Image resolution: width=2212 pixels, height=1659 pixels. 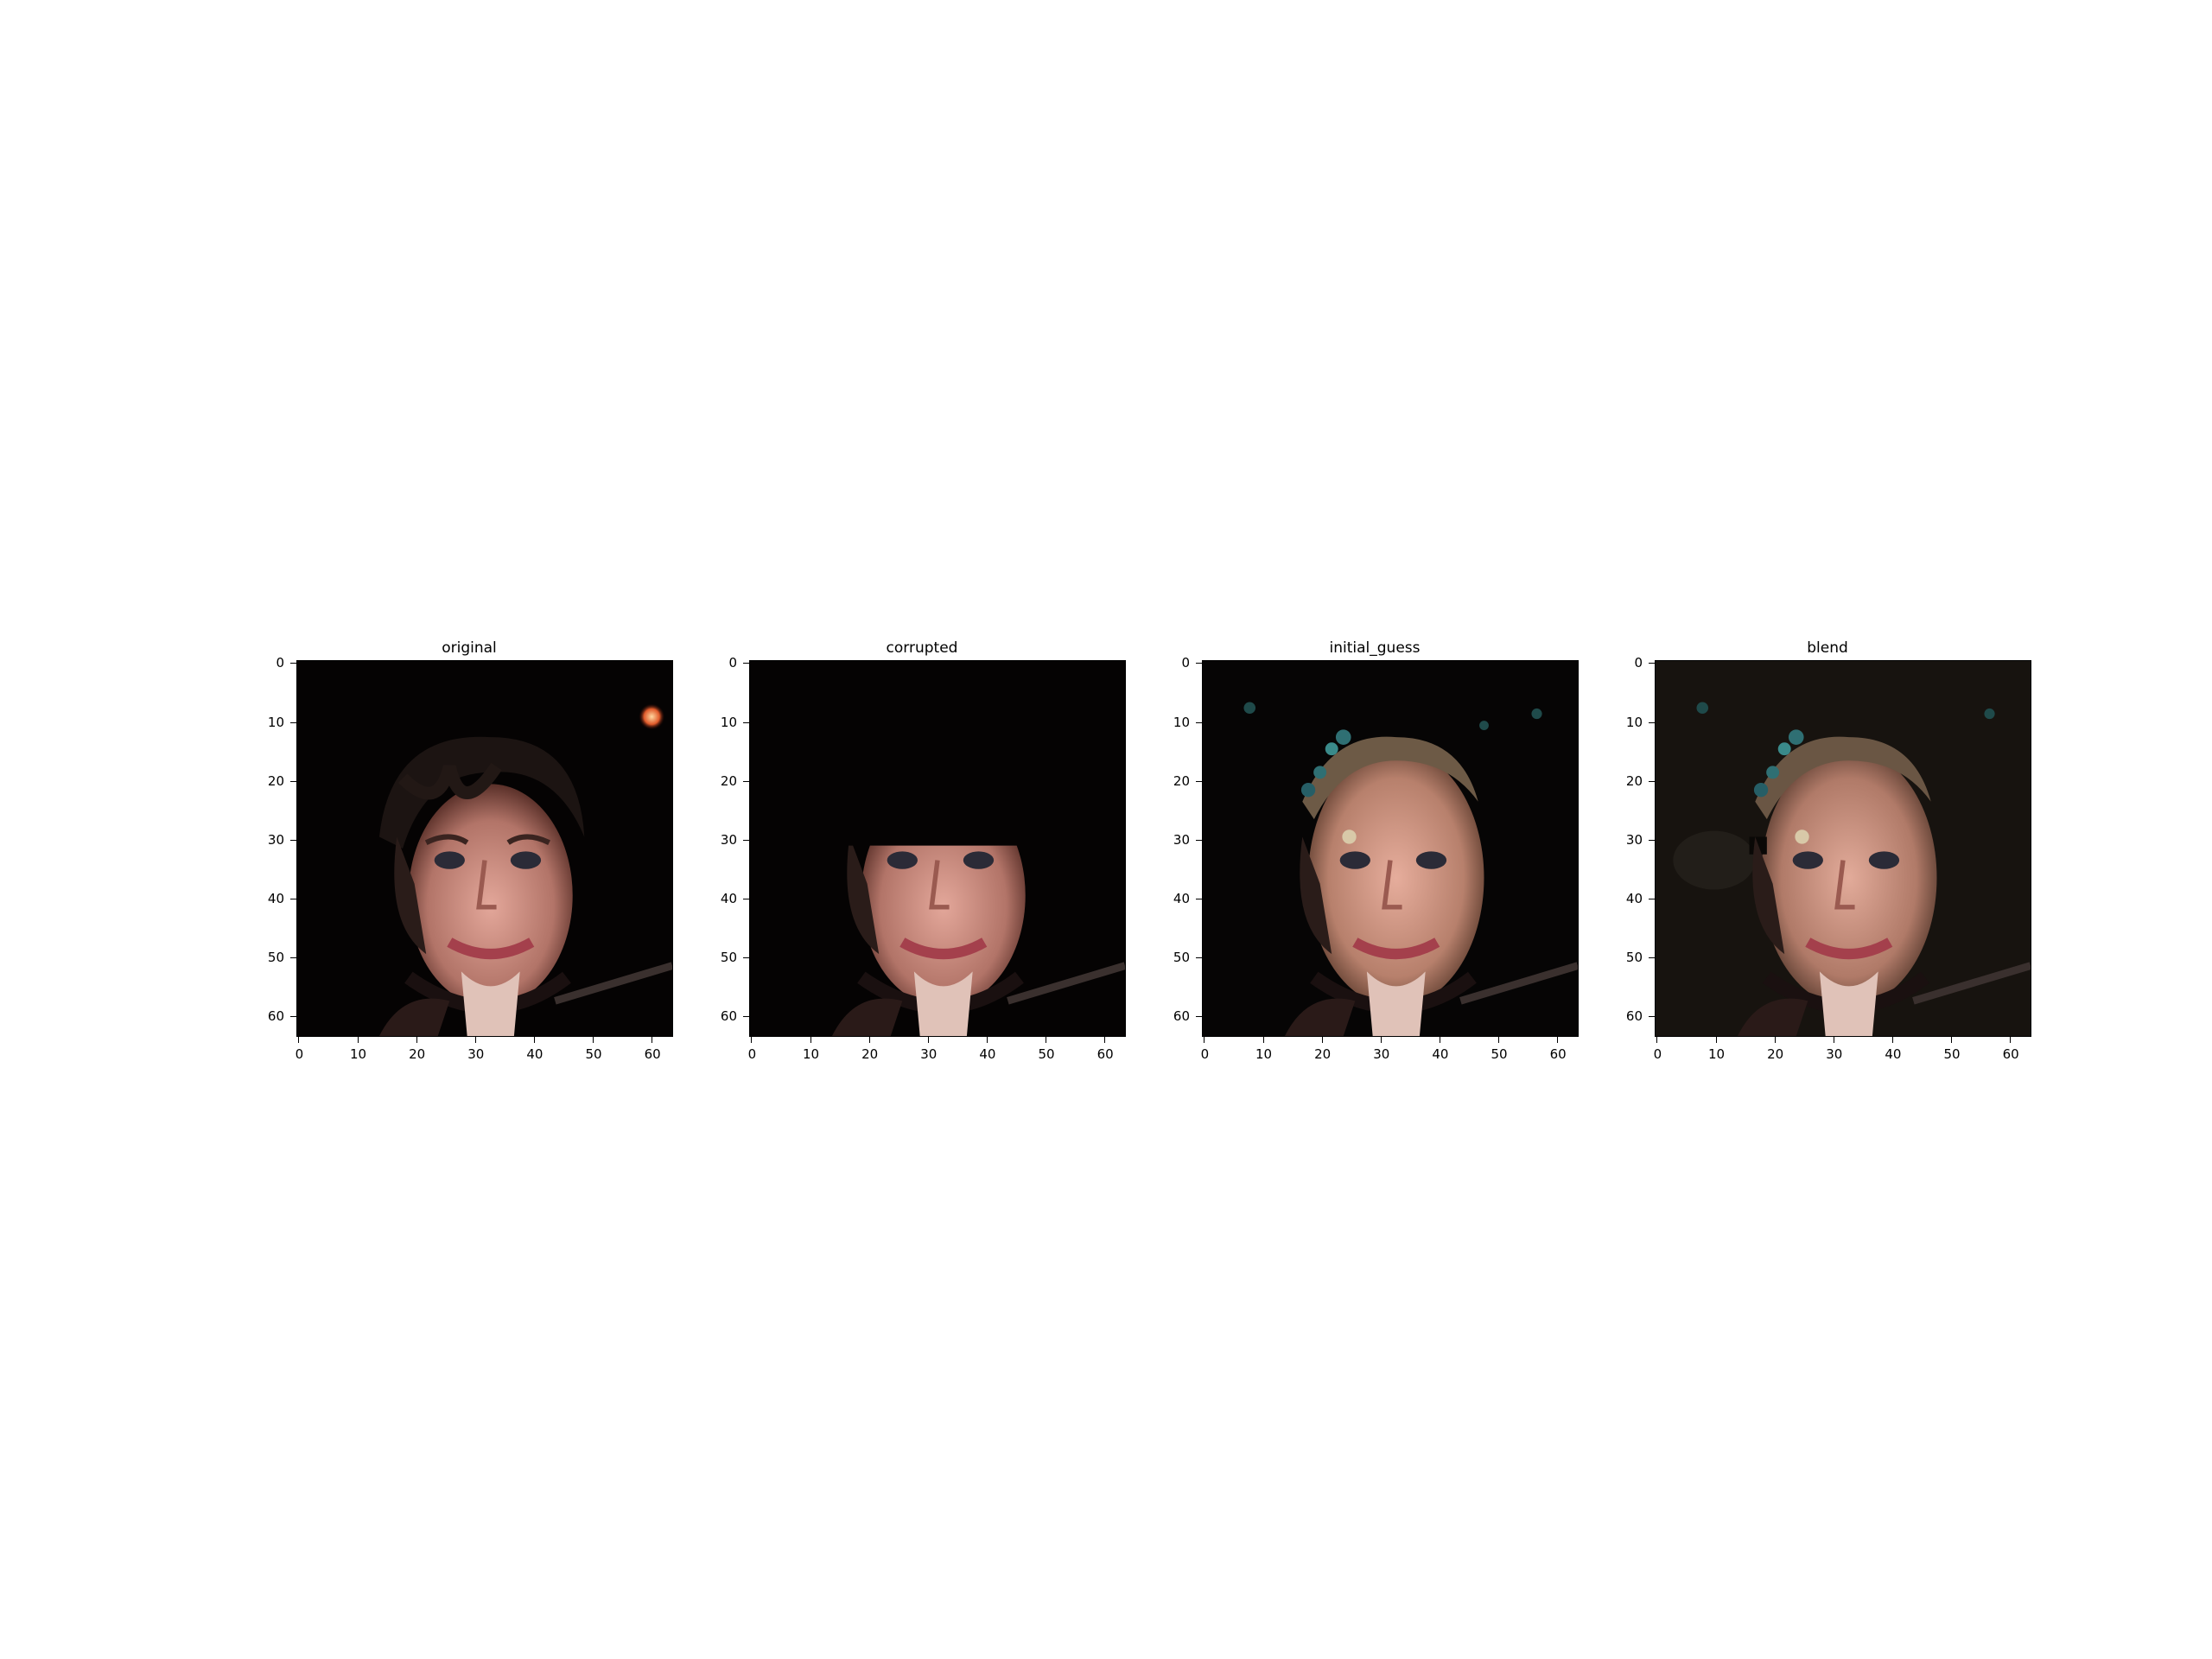 I want to click on y-tick: 50, so click(x=723, y=957).